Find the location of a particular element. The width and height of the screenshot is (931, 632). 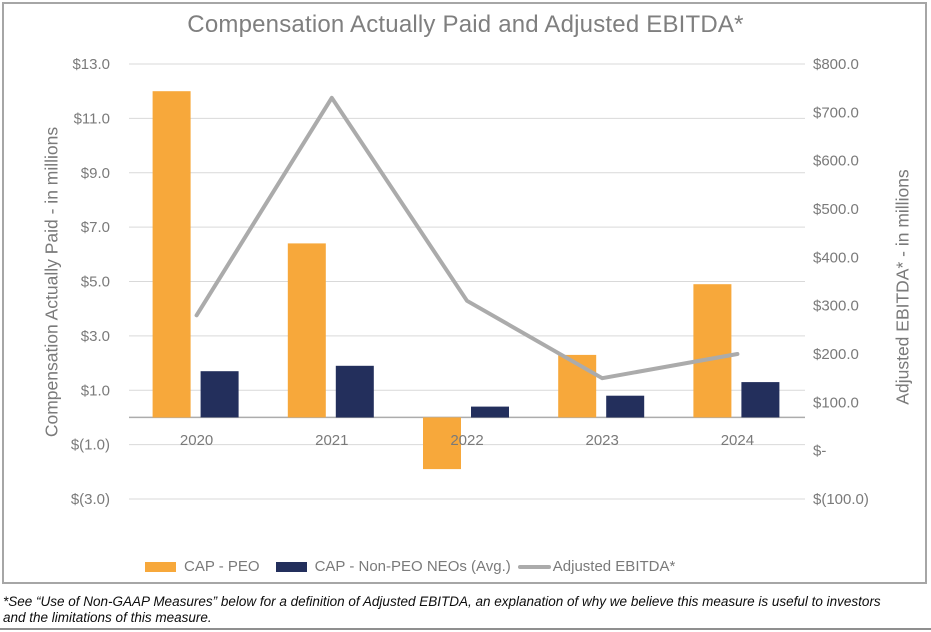

right-axis-title: Adjusted EBITDA* - in millions is located at coordinates (902, 287).